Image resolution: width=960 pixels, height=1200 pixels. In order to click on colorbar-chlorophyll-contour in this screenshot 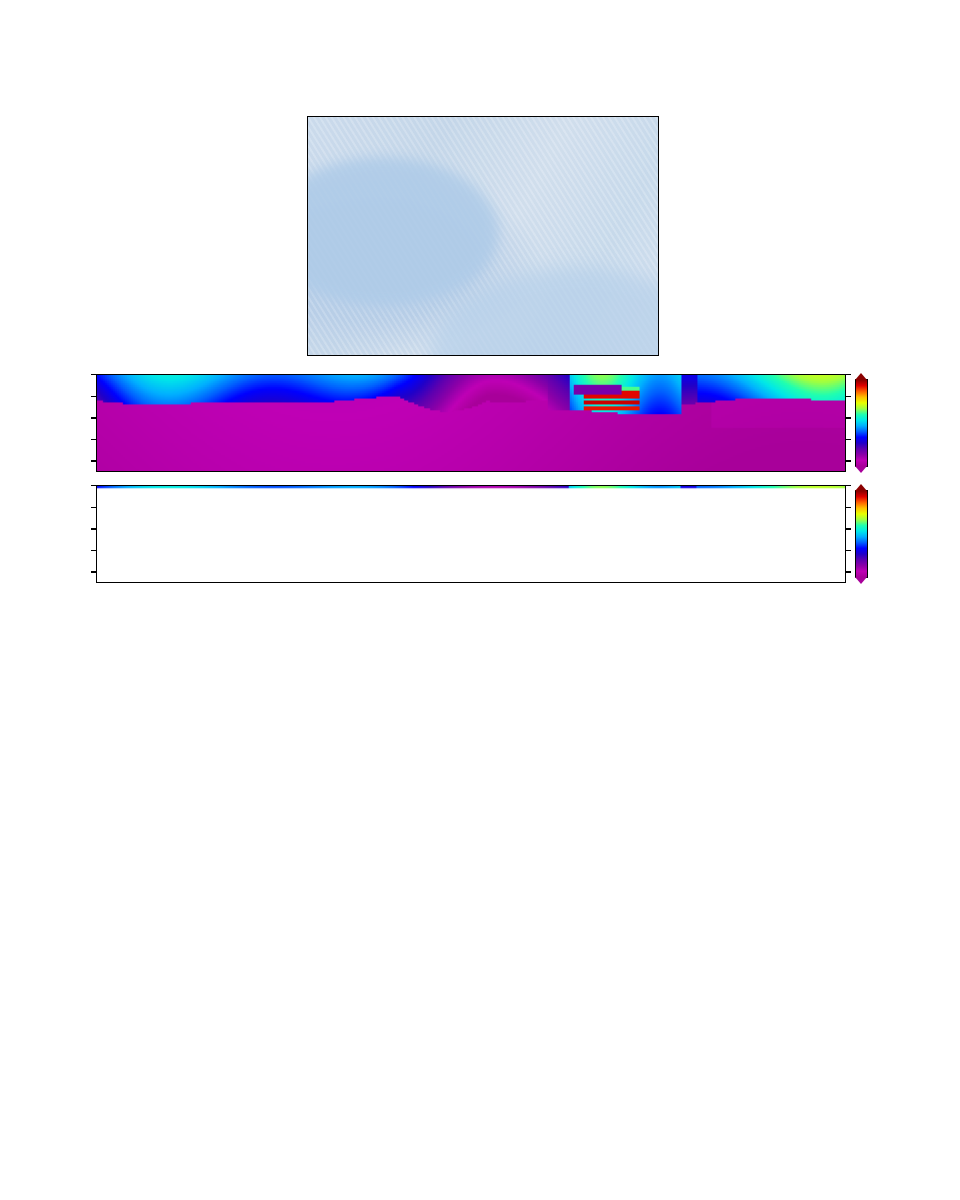, I will do `click(861, 423)`.